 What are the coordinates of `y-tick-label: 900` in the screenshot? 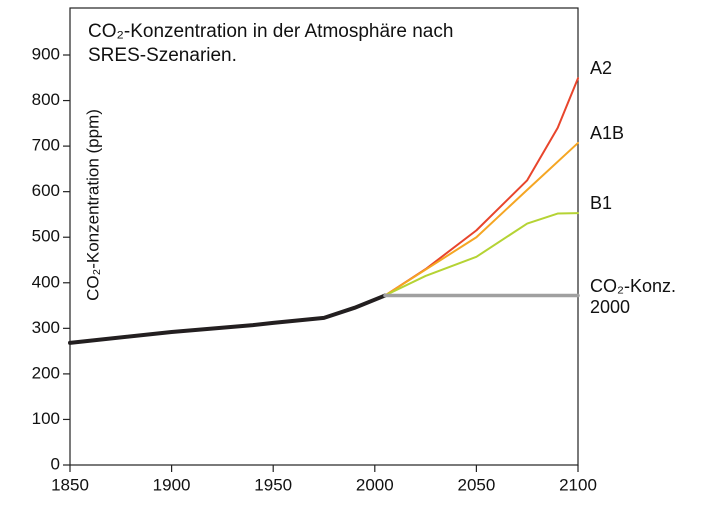 It's located at (46, 53).